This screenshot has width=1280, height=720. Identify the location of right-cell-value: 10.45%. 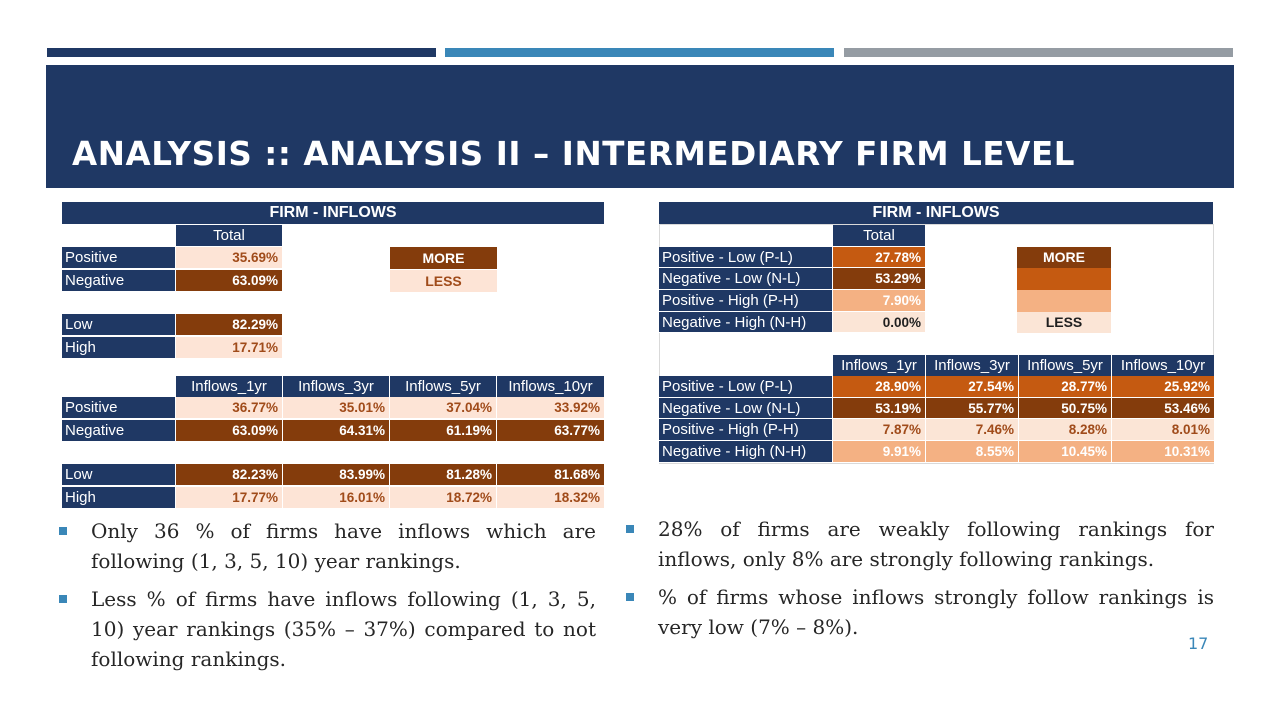
(1064, 452).